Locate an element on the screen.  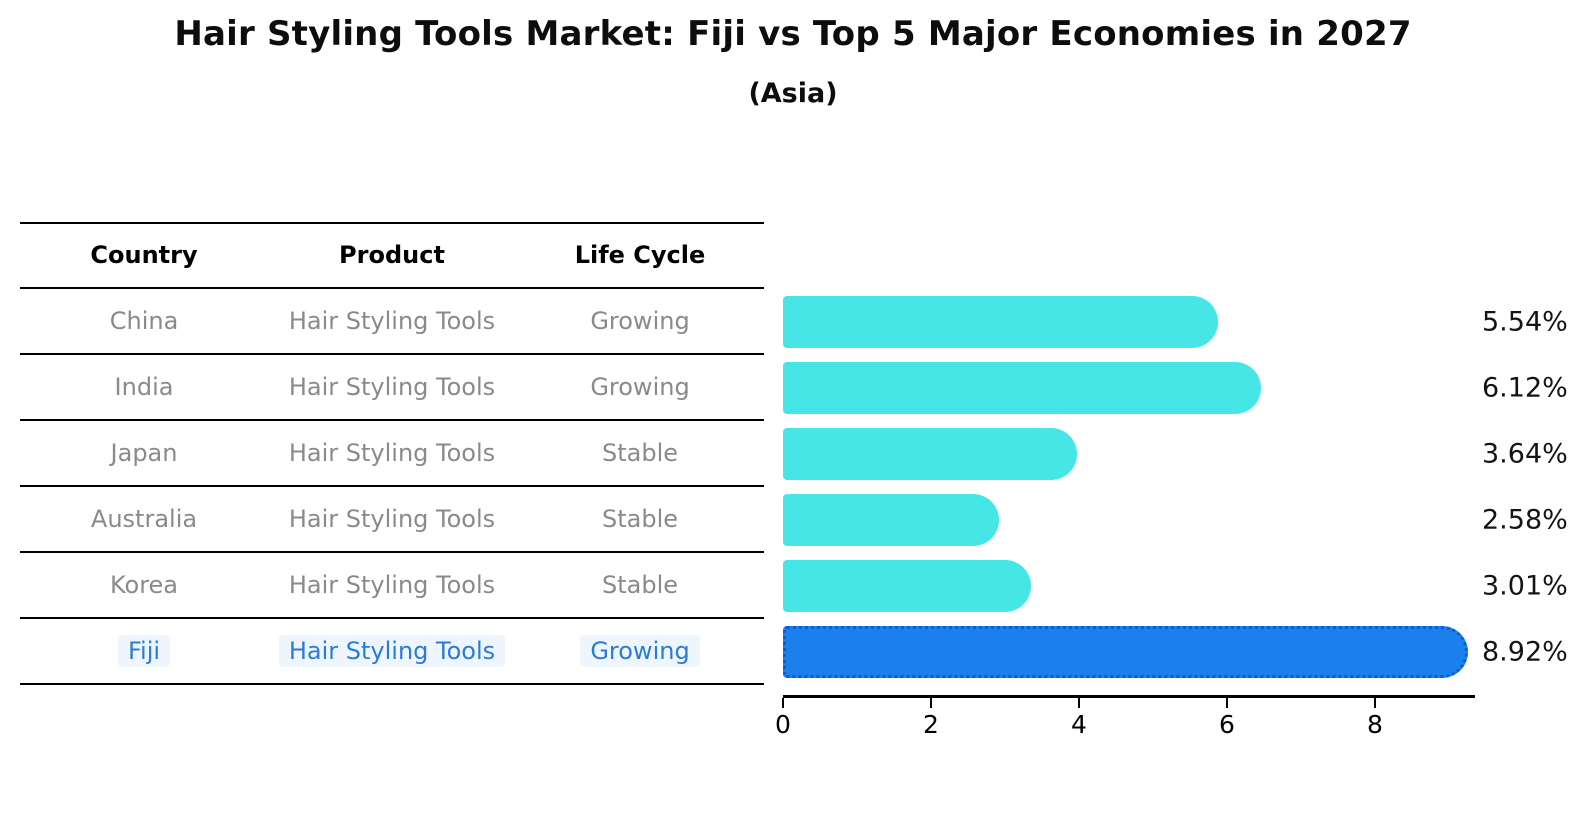
country-cell: Australia is located at coordinates (144, 518).